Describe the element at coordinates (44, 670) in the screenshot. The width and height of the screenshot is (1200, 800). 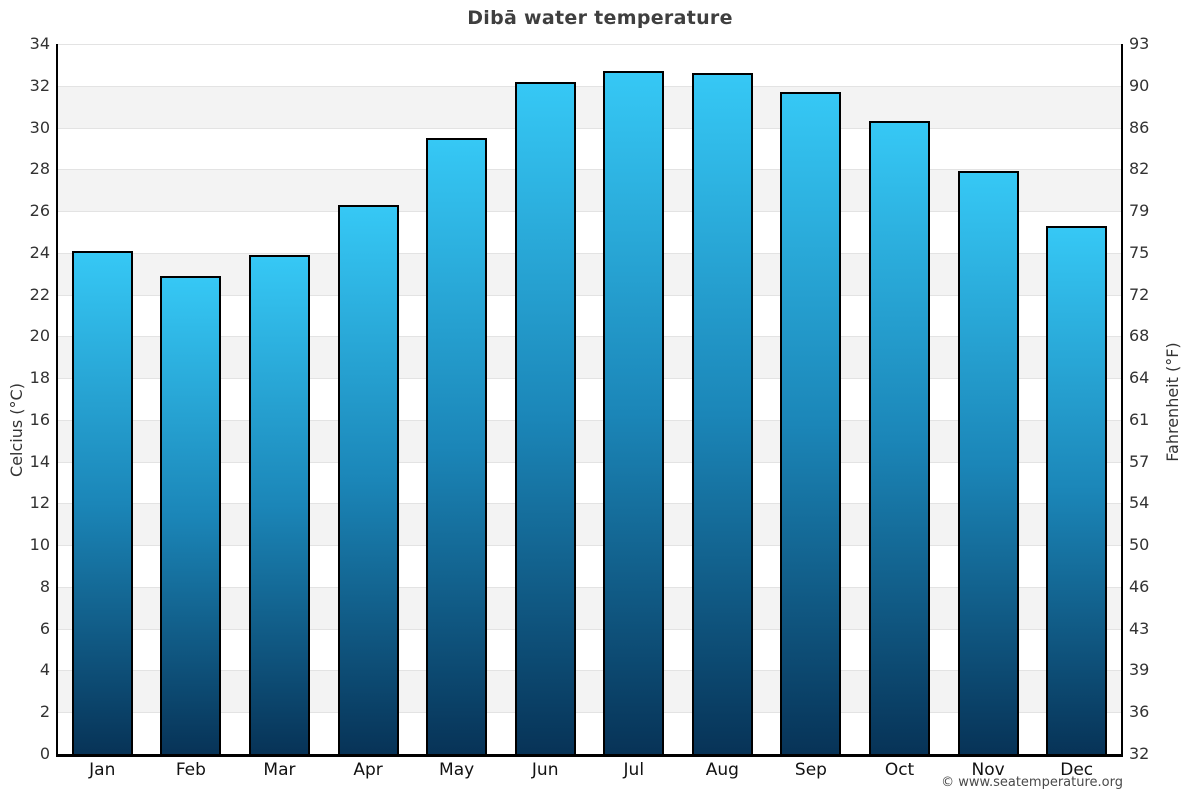
I see `celsius-tick-label: 4` at that location.